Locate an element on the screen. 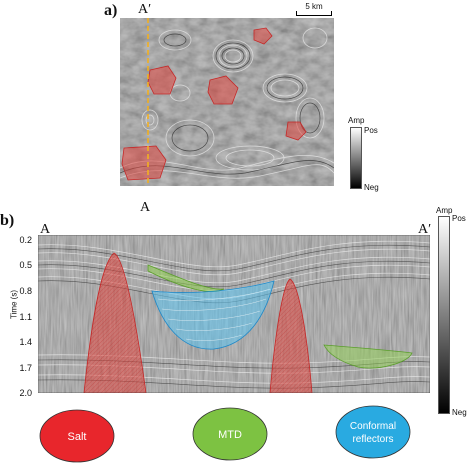 The image size is (474, 475). colorbar-b is located at coordinates (444, 315).